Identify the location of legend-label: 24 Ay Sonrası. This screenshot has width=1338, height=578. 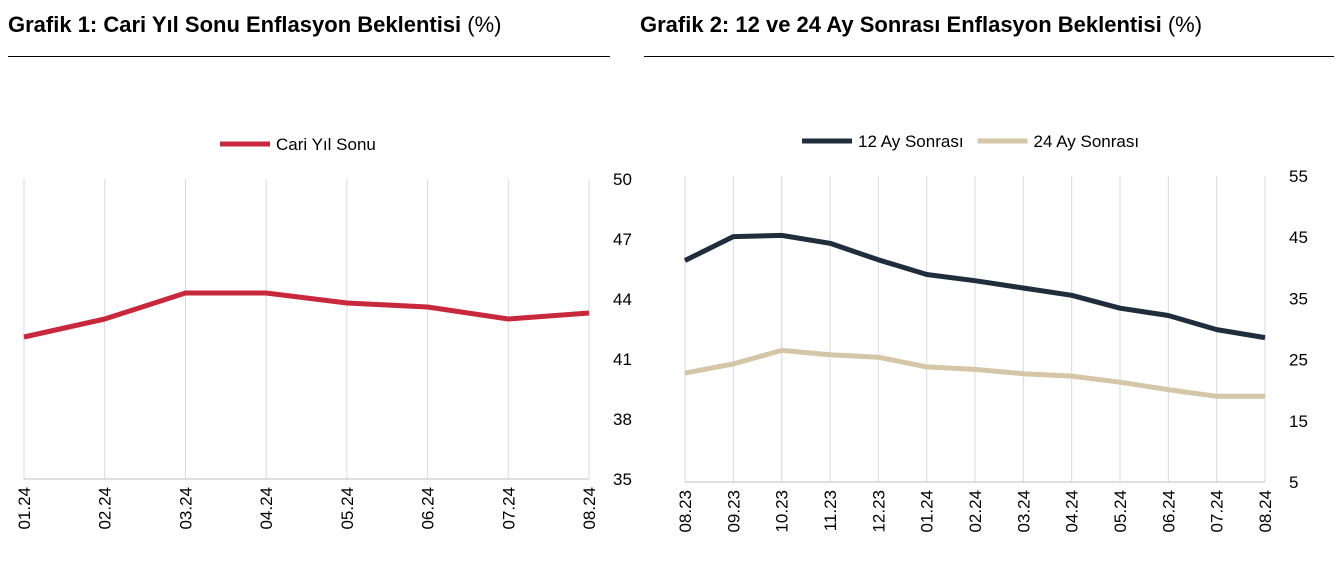
(1087, 141).